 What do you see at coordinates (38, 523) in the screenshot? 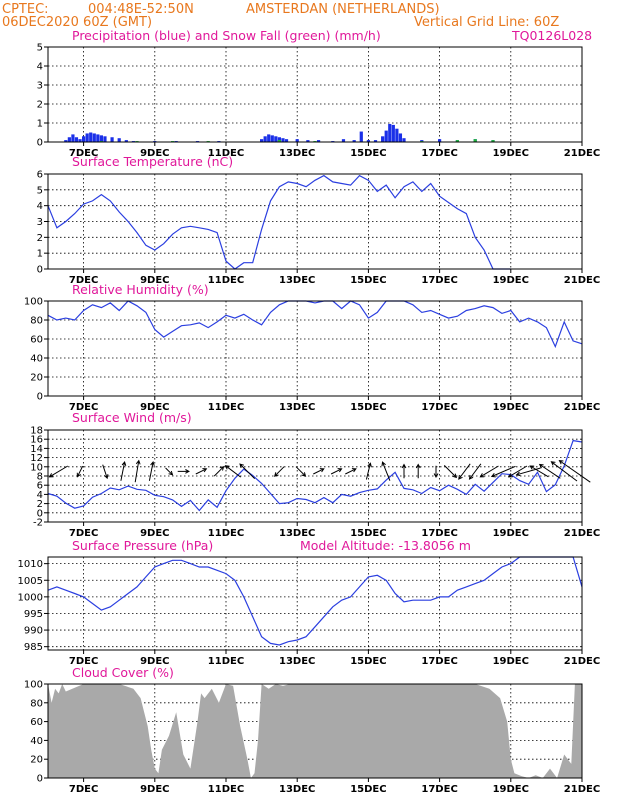
I see `y-tick-label: -2` at bounding box center [38, 523].